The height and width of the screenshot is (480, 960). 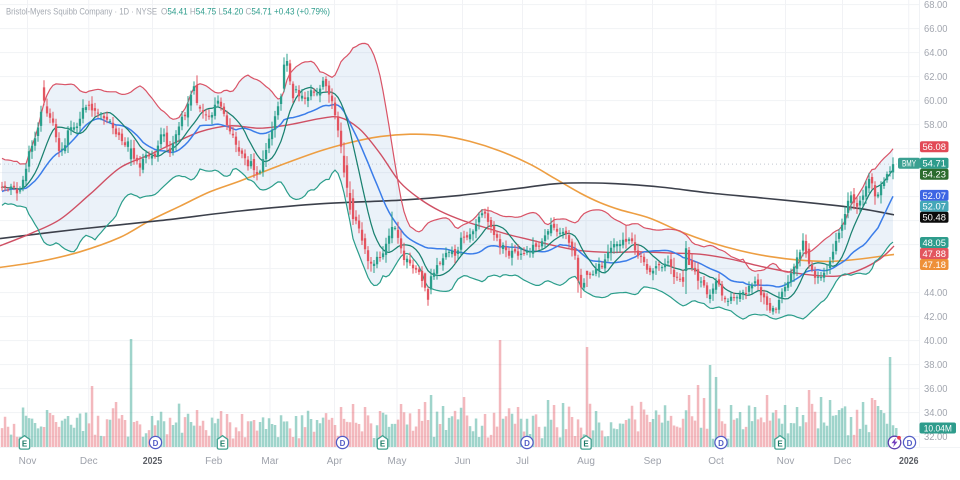 What do you see at coordinates (936, 365) in the screenshot?
I see `svg-text: 38.00` at bounding box center [936, 365].